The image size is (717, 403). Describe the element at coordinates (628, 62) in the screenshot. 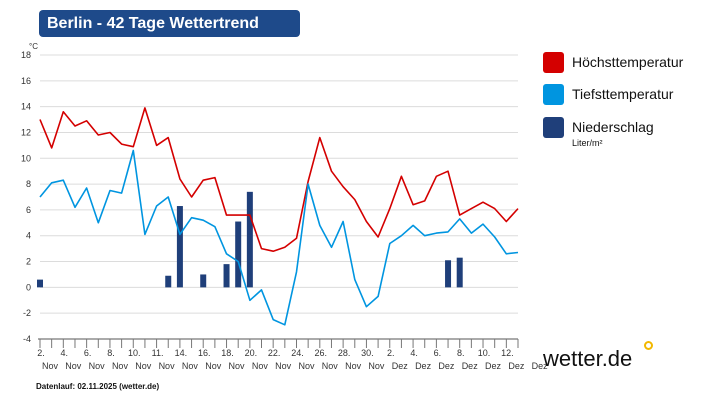

I see `legend-label-max-temp: Höchsttemperatur` at that location.